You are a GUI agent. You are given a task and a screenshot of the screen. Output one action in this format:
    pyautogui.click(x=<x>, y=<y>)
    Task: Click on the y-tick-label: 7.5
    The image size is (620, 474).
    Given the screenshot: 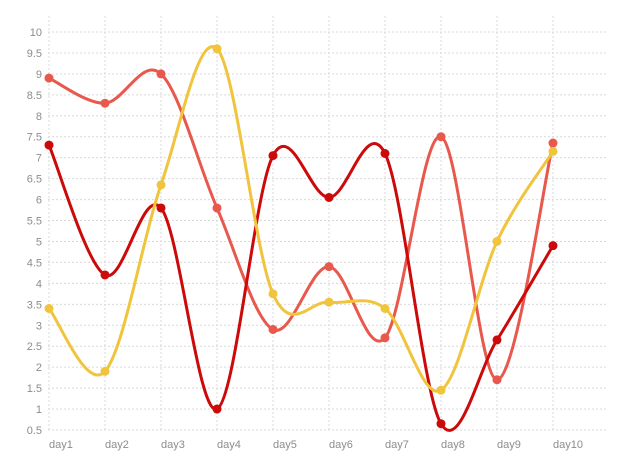 What is the action you would take?
    pyautogui.click(x=34, y=138)
    